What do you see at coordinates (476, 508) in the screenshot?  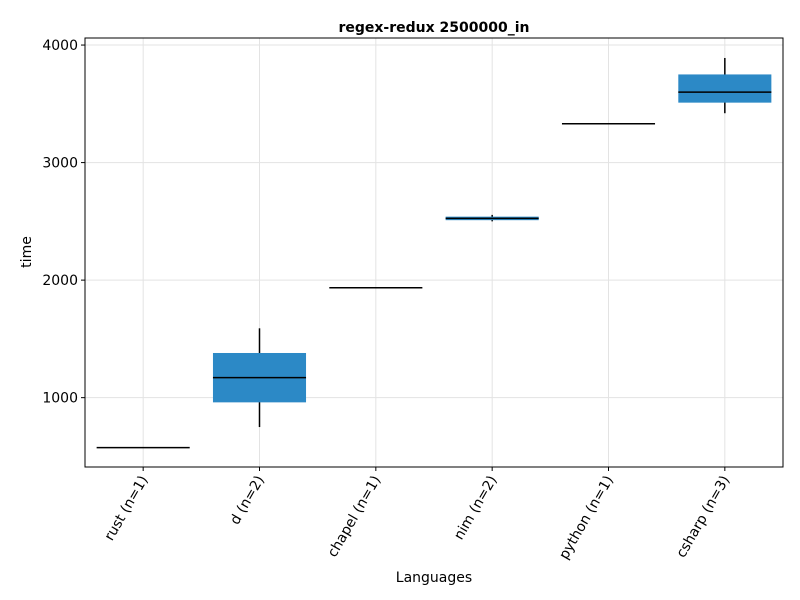 I see `x-tick-label: nim (n=2)` at bounding box center [476, 508].